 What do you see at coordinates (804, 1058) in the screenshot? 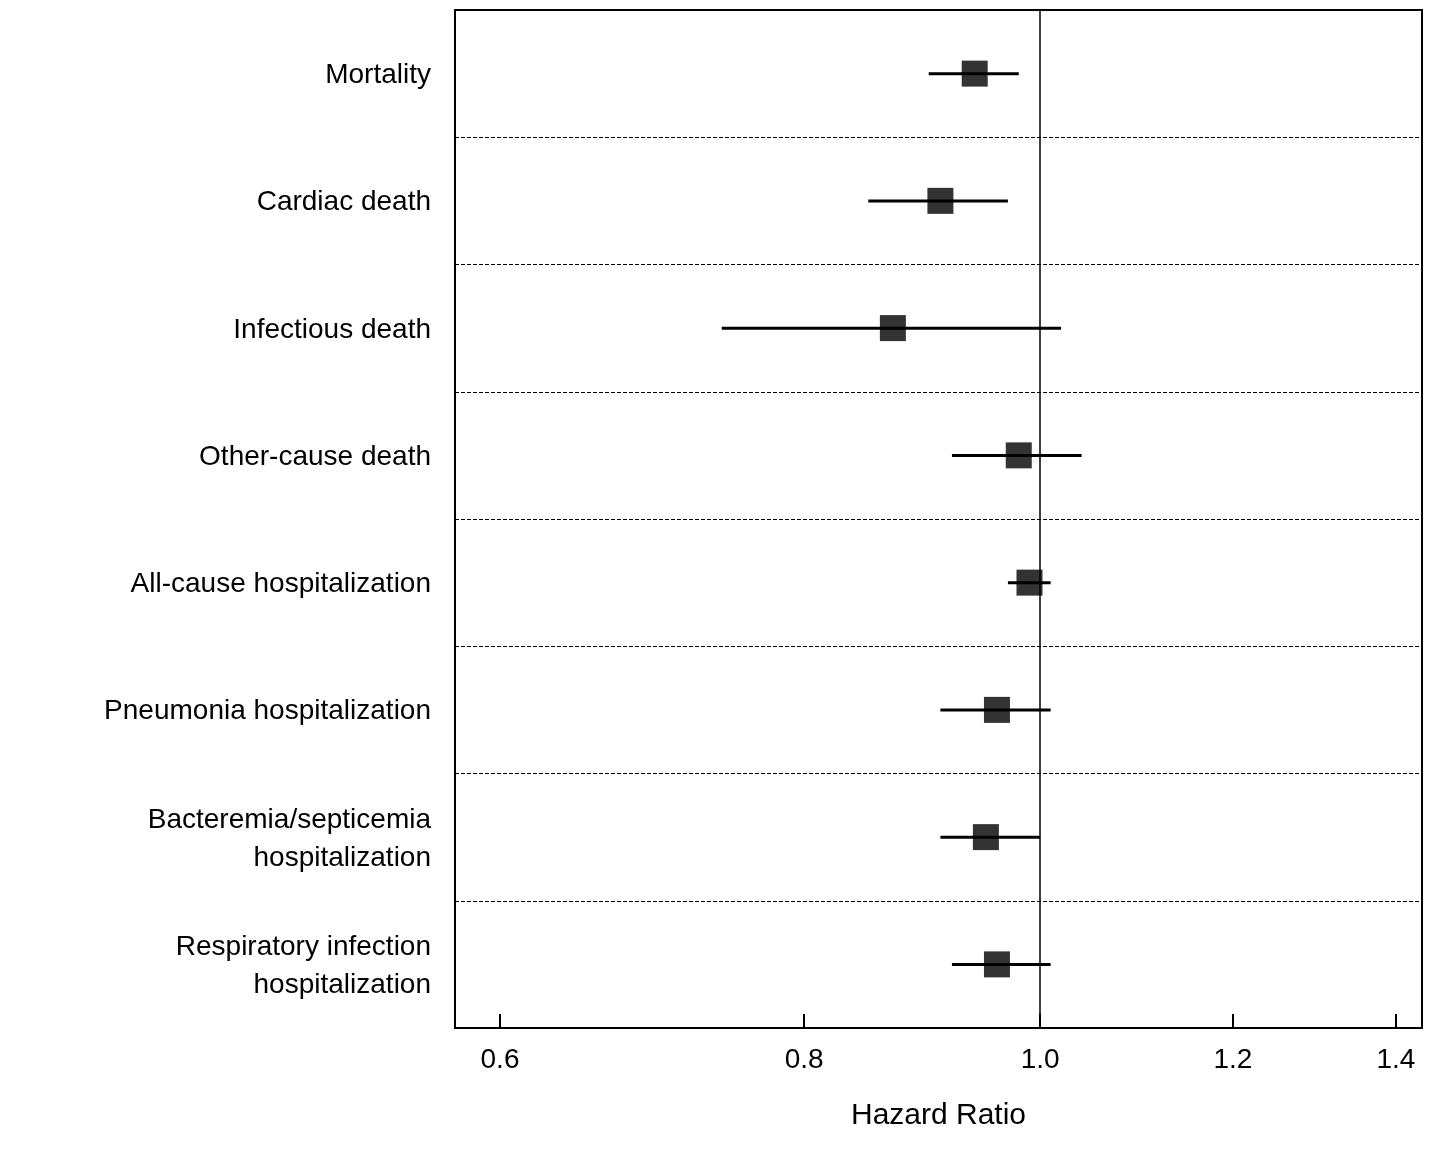
I see `x-tick-label: 0.8` at bounding box center [804, 1058].